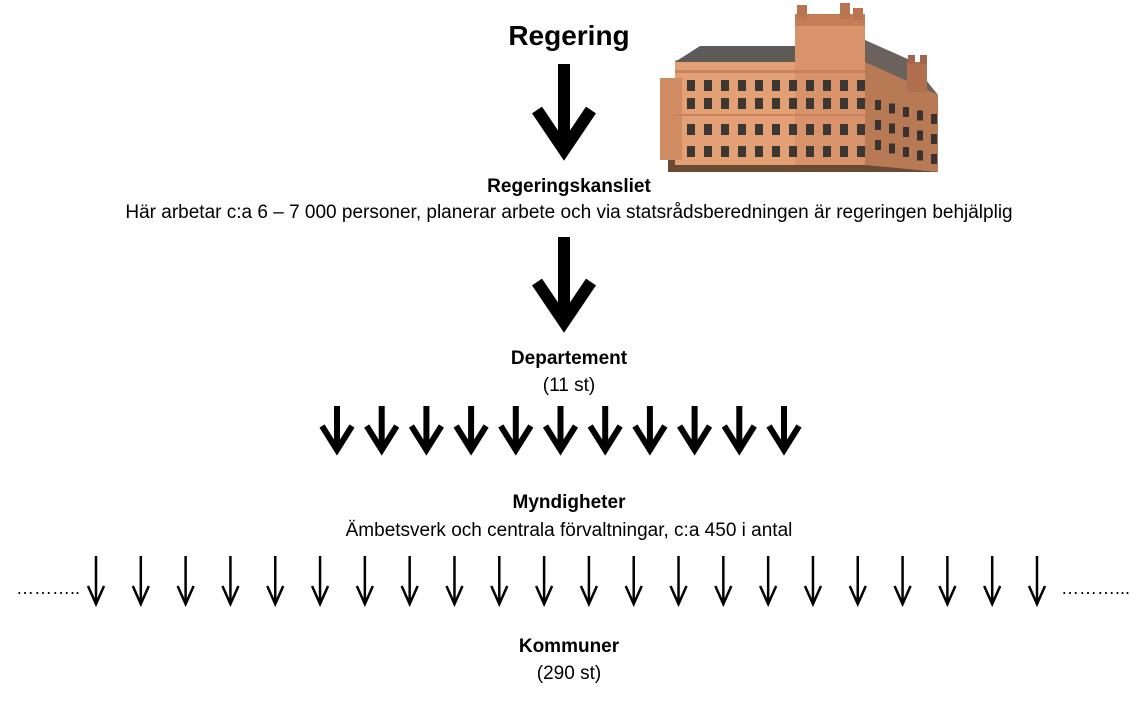  I want to click on departement-count: (11 st), so click(569, 385).